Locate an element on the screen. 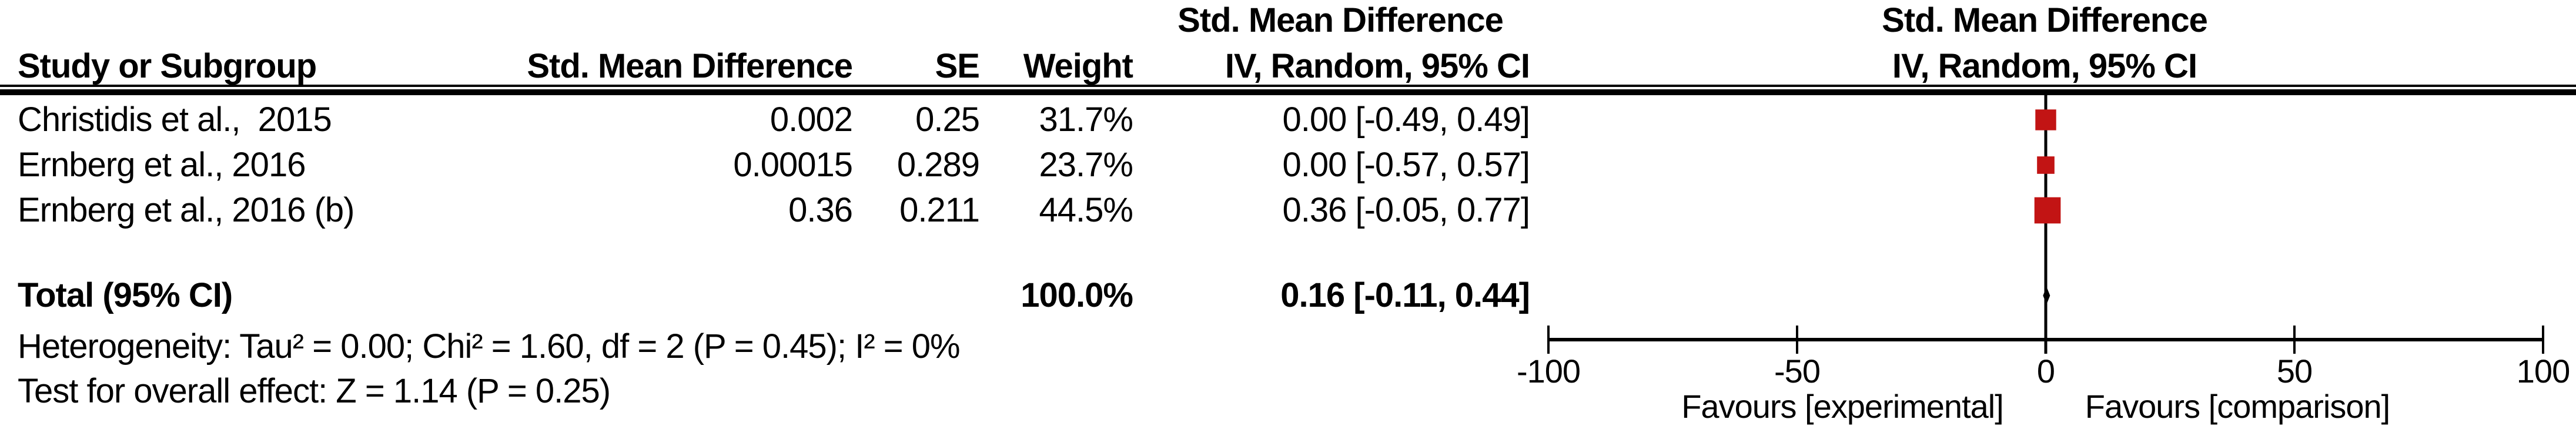 The image size is (2576, 436). ci-value: 0.00 [-0.49, 0.49] is located at coordinates (1406, 119).